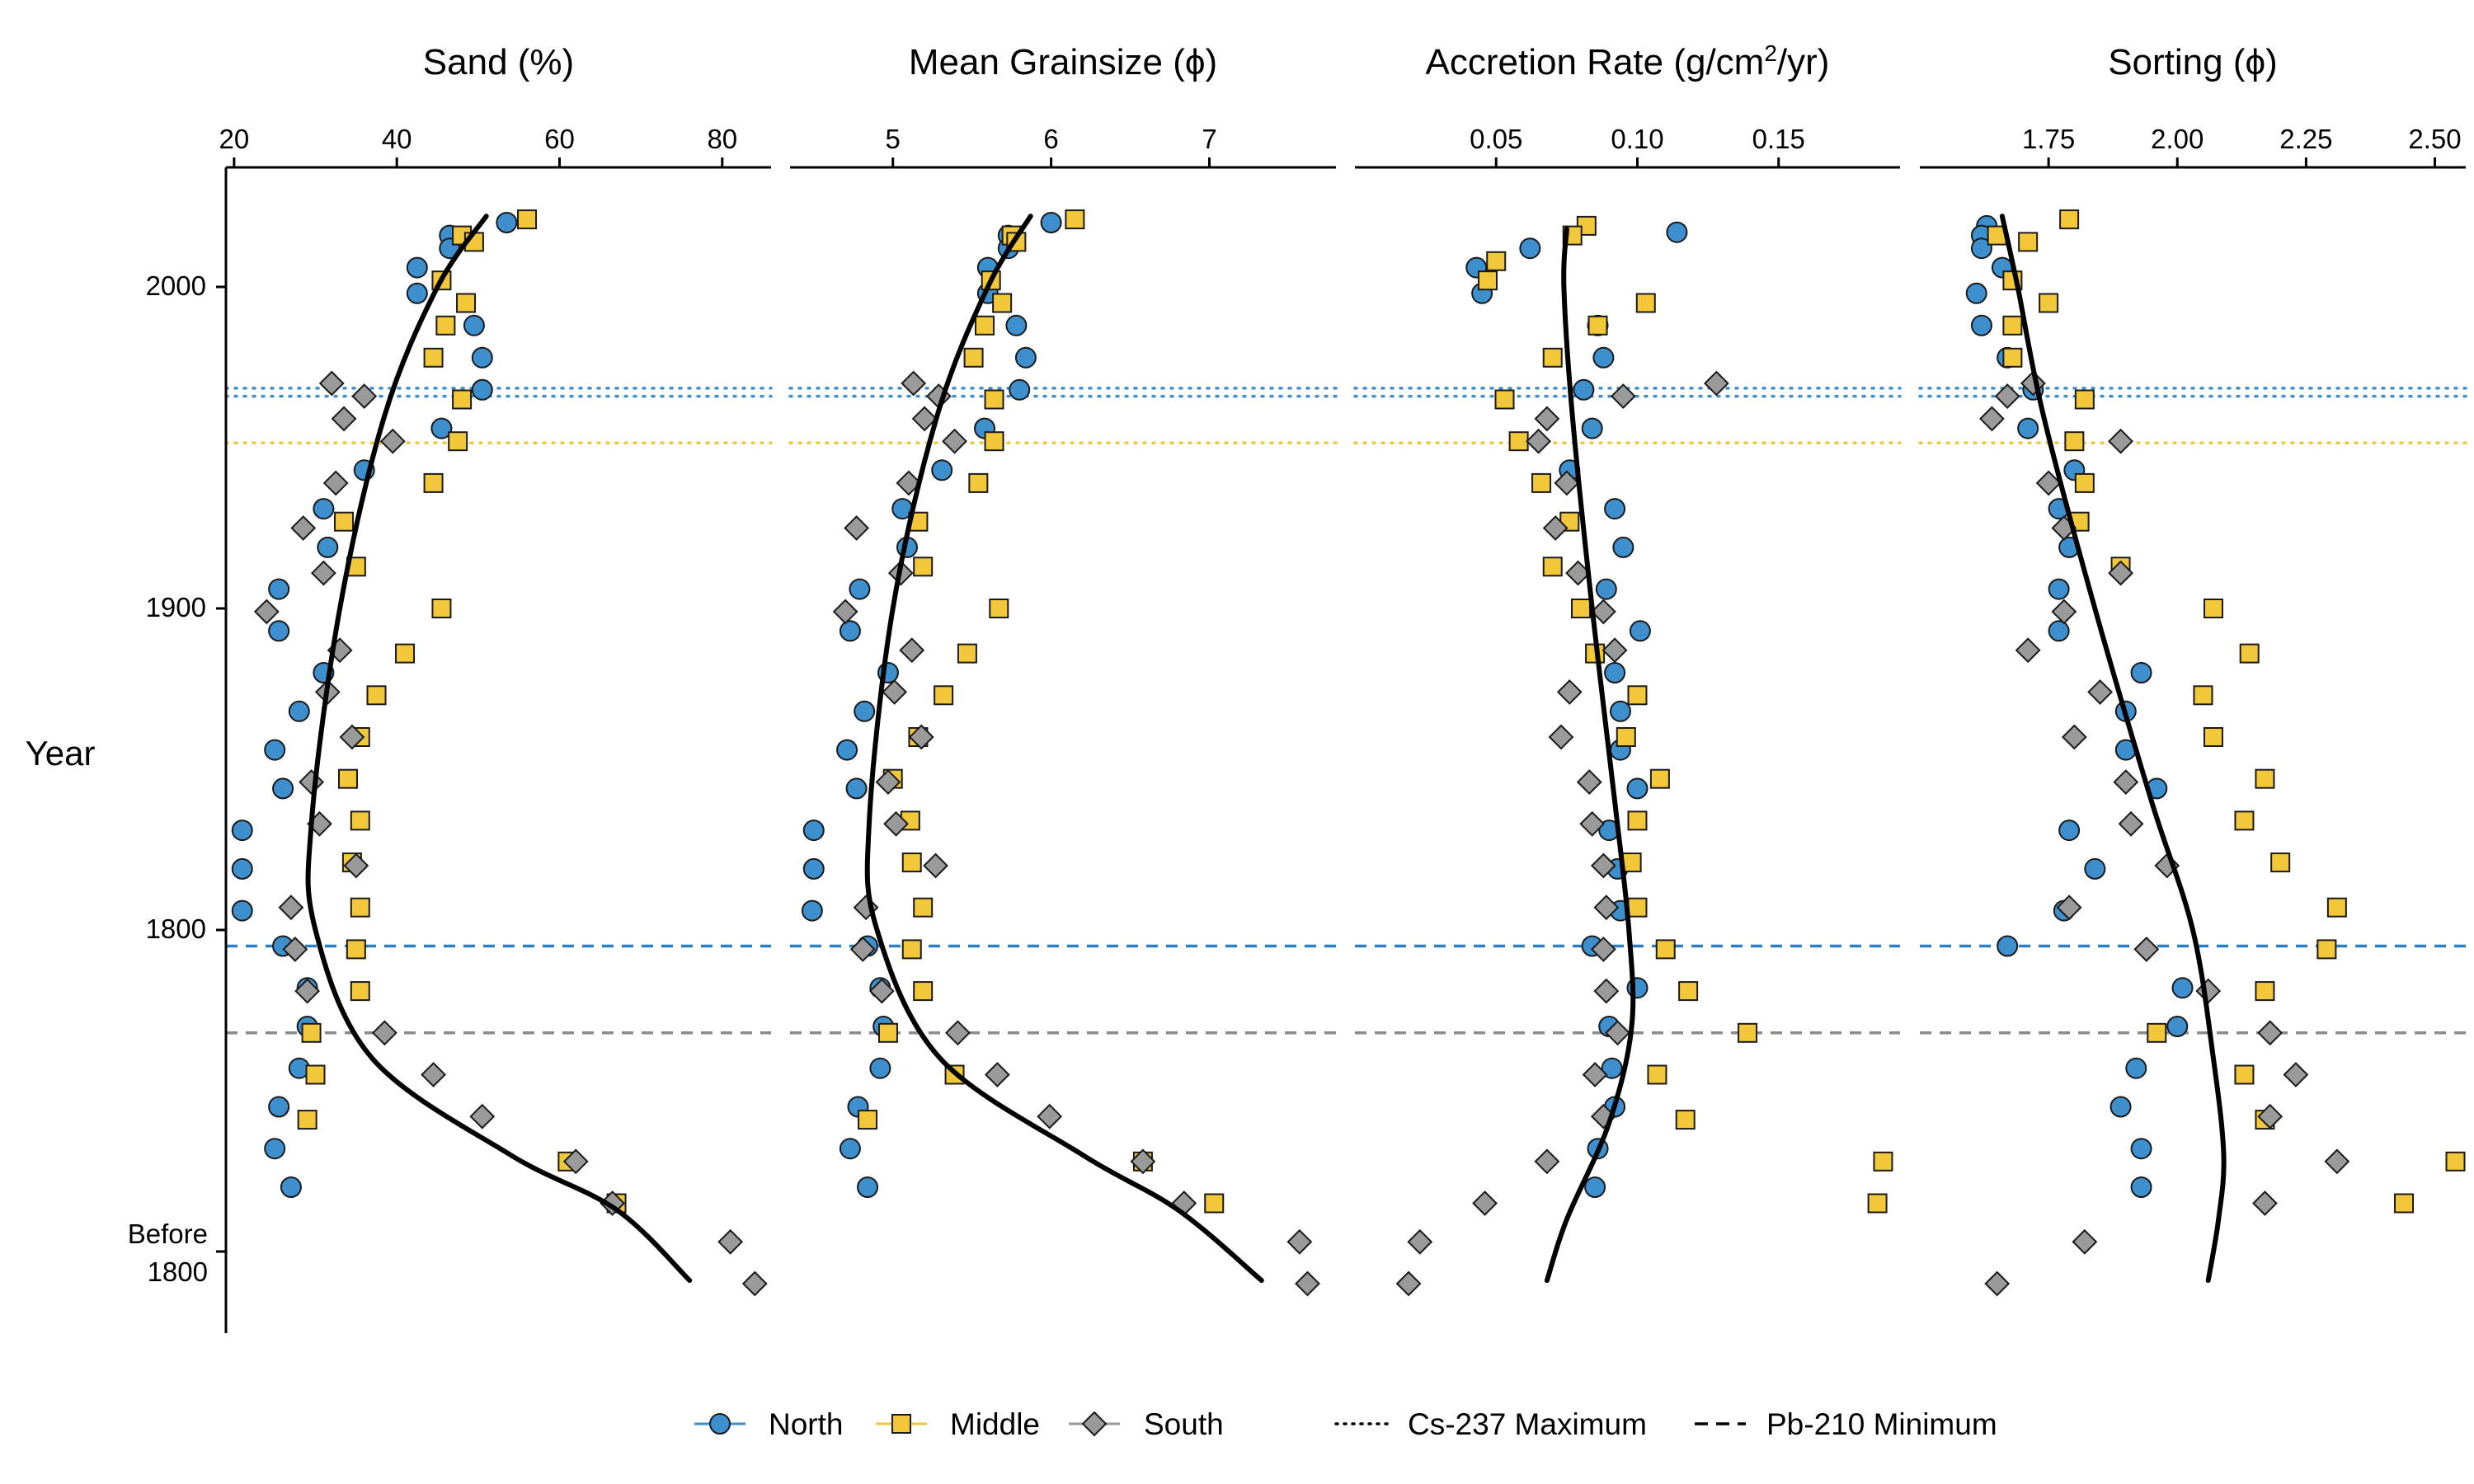 The image size is (2474, 1484). What do you see at coordinates (176, 928) in the screenshot?
I see `y-tick-label-1800: 1800` at bounding box center [176, 928].